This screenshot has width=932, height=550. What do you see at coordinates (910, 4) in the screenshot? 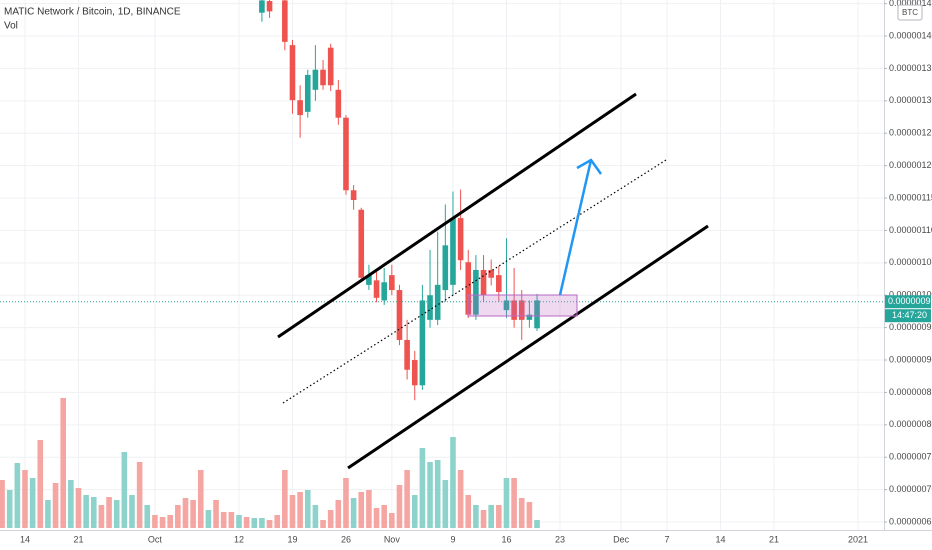
I see `y-tick-label: 0.00000145` at bounding box center [910, 4].